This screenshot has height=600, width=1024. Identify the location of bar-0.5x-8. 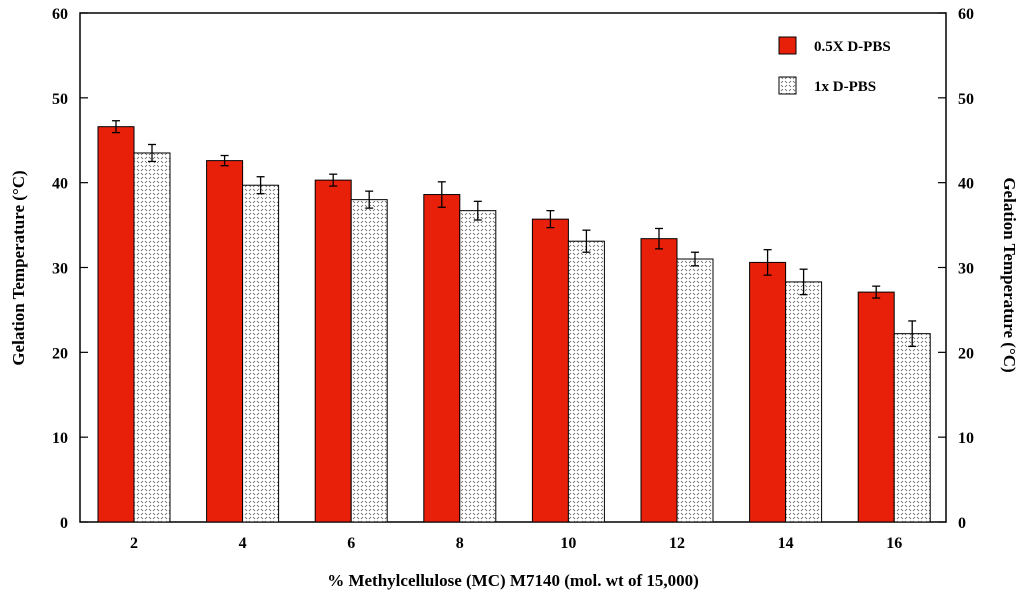
(442, 358).